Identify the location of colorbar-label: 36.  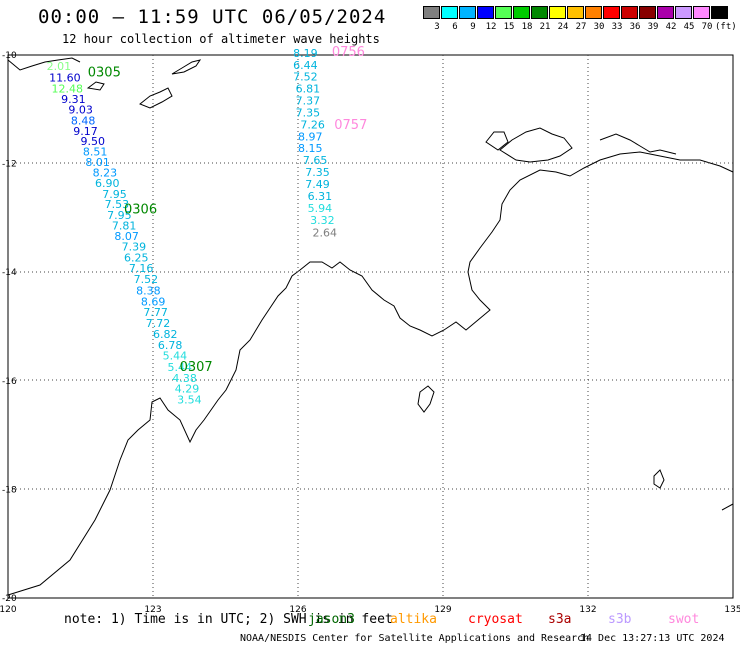
(635, 27).